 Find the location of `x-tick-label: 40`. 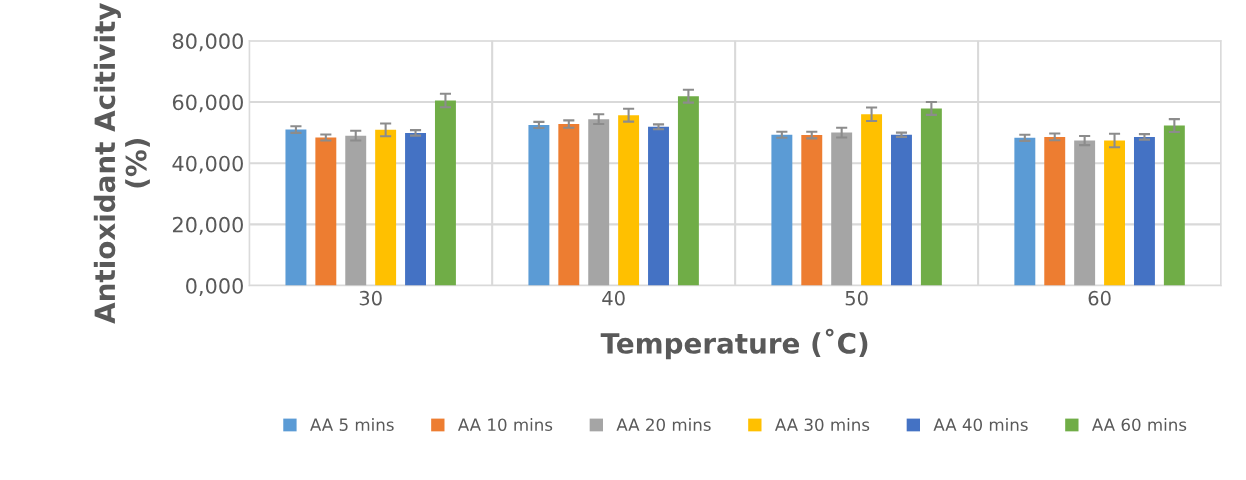

x-tick-label: 40 is located at coordinates (613, 298).